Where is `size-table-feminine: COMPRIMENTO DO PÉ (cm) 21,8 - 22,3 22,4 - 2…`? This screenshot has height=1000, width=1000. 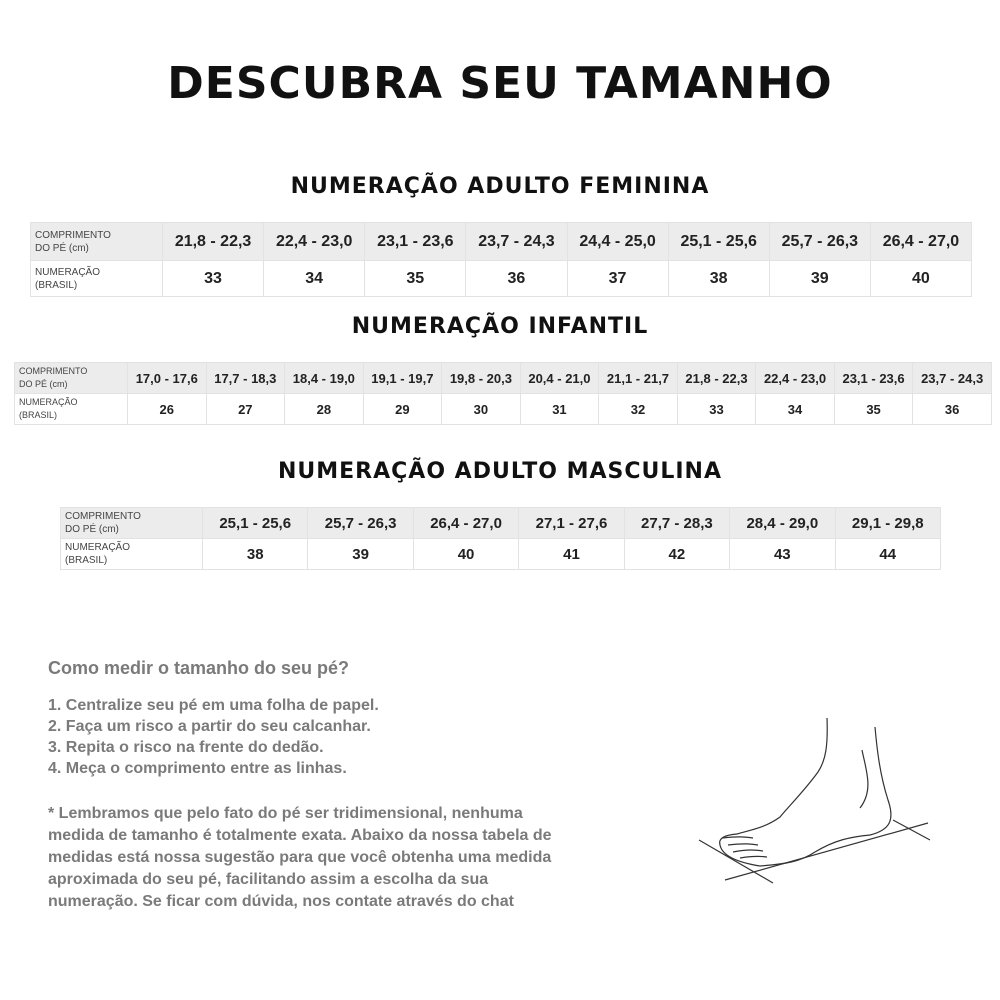 size-table-feminine: COMPRIMENTO DO PÉ (cm) 21,8 - 22,3 22,4 - 2… is located at coordinates (501, 259).